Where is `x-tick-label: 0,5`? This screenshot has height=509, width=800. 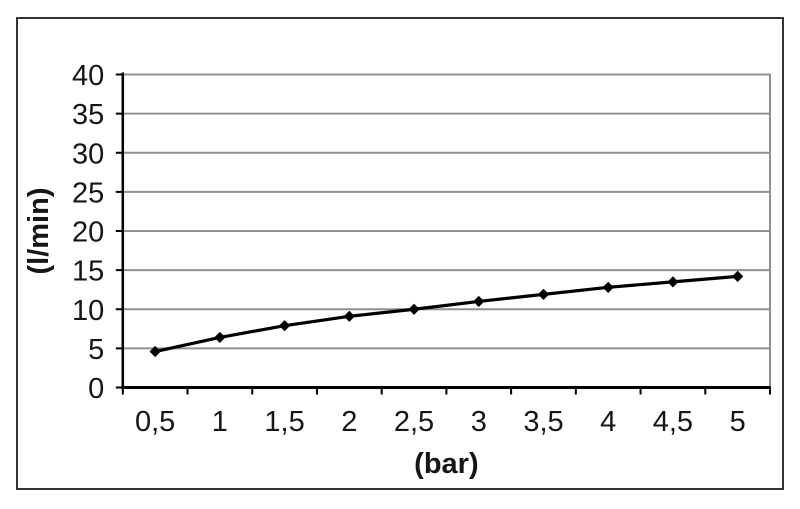
x-tick-label: 0,5 is located at coordinates (155, 422).